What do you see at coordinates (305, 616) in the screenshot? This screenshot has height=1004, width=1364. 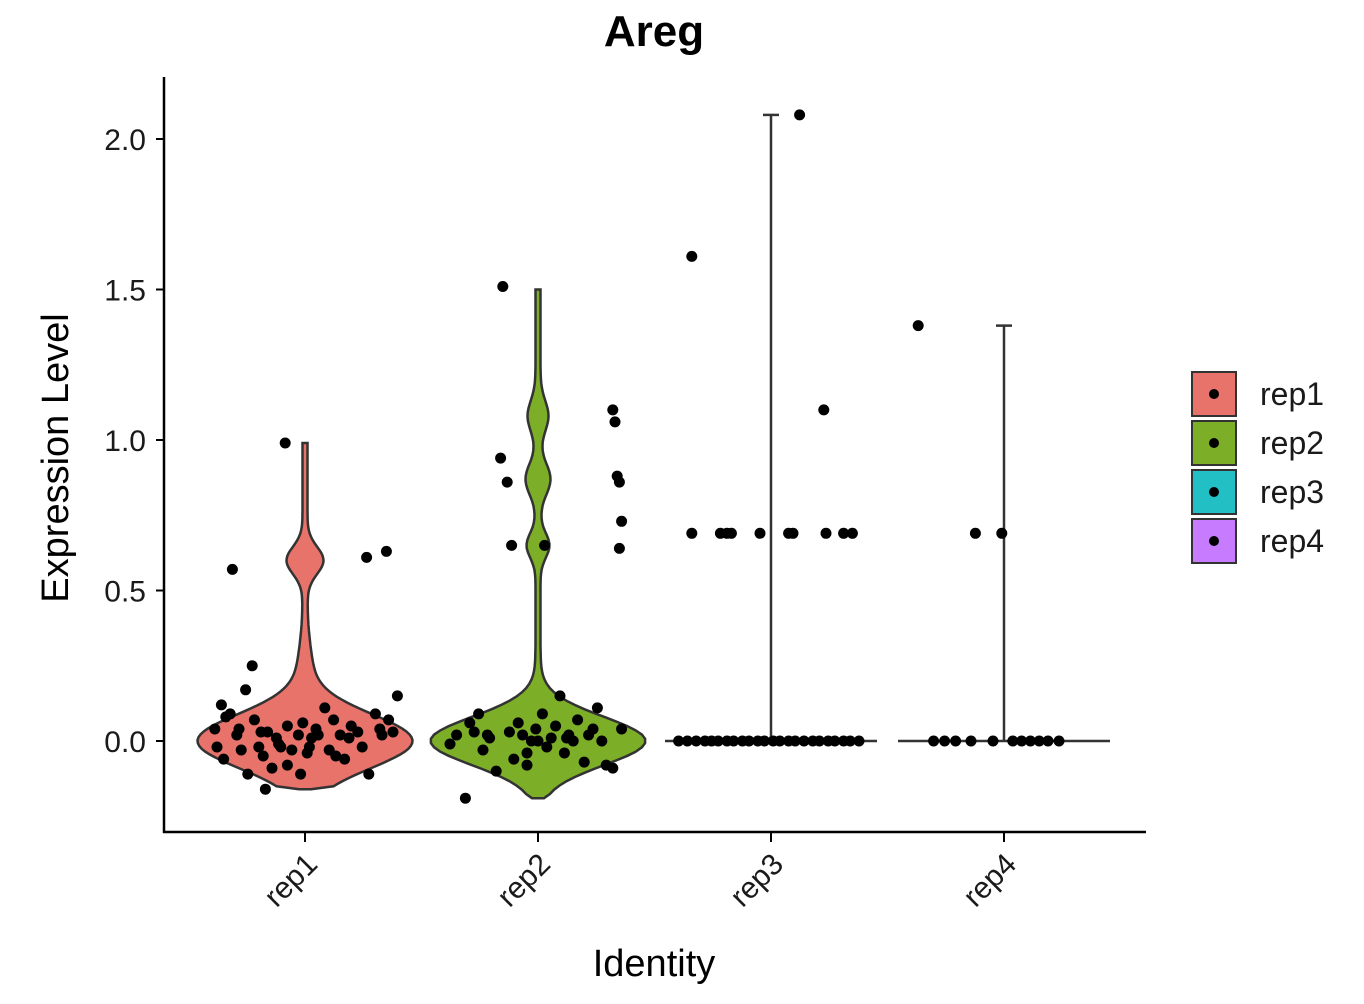 I see `violin-rep1` at bounding box center [305, 616].